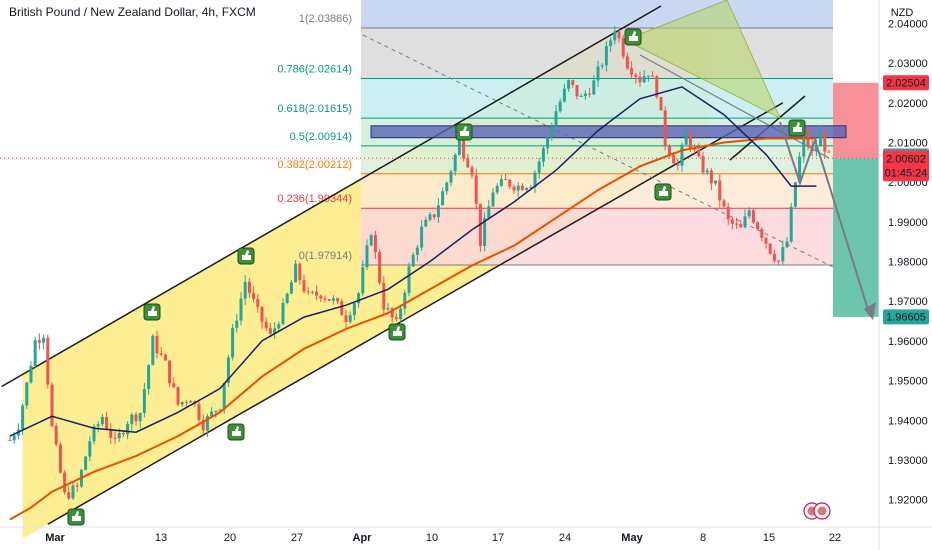 This screenshot has height=550, width=932. Describe the element at coordinates (822, 511) in the screenshot. I see `event-icon` at that location.